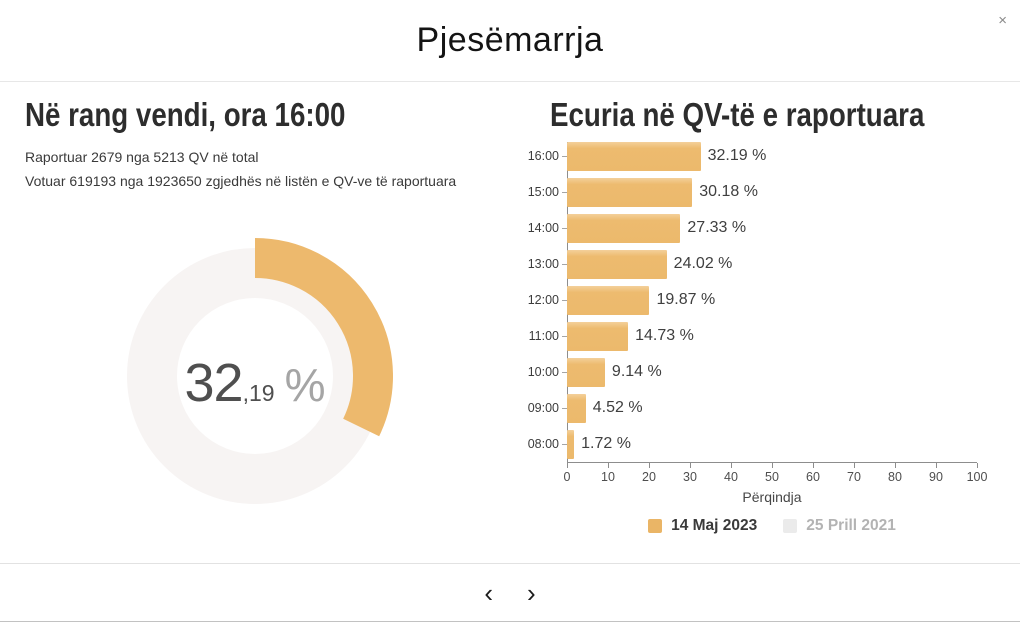  Describe the element at coordinates (543, 192) in the screenshot. I see `y-axis-label: 15:00` at that location.